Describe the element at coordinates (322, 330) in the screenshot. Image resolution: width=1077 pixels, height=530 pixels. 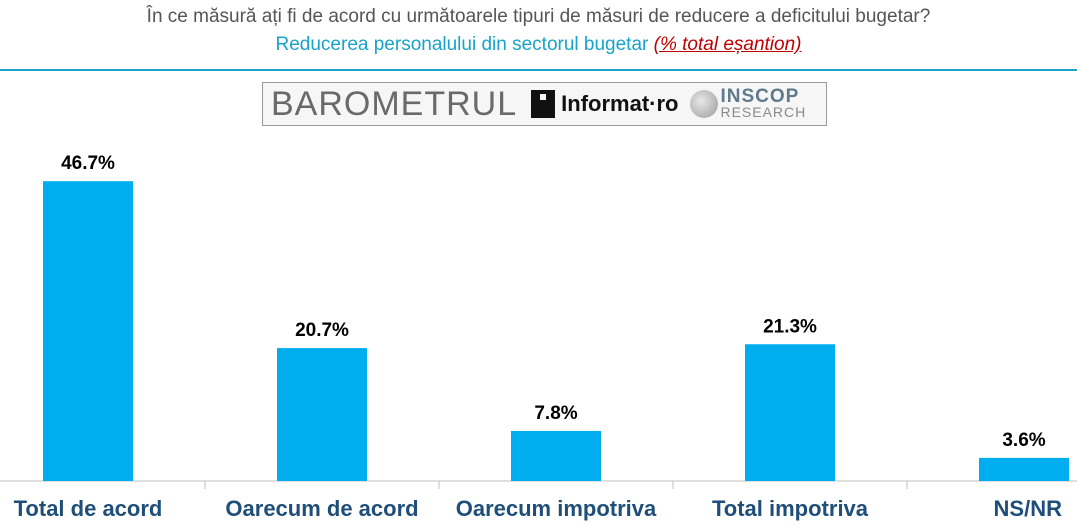
I see `data-label-2: 20.7%` at that location.